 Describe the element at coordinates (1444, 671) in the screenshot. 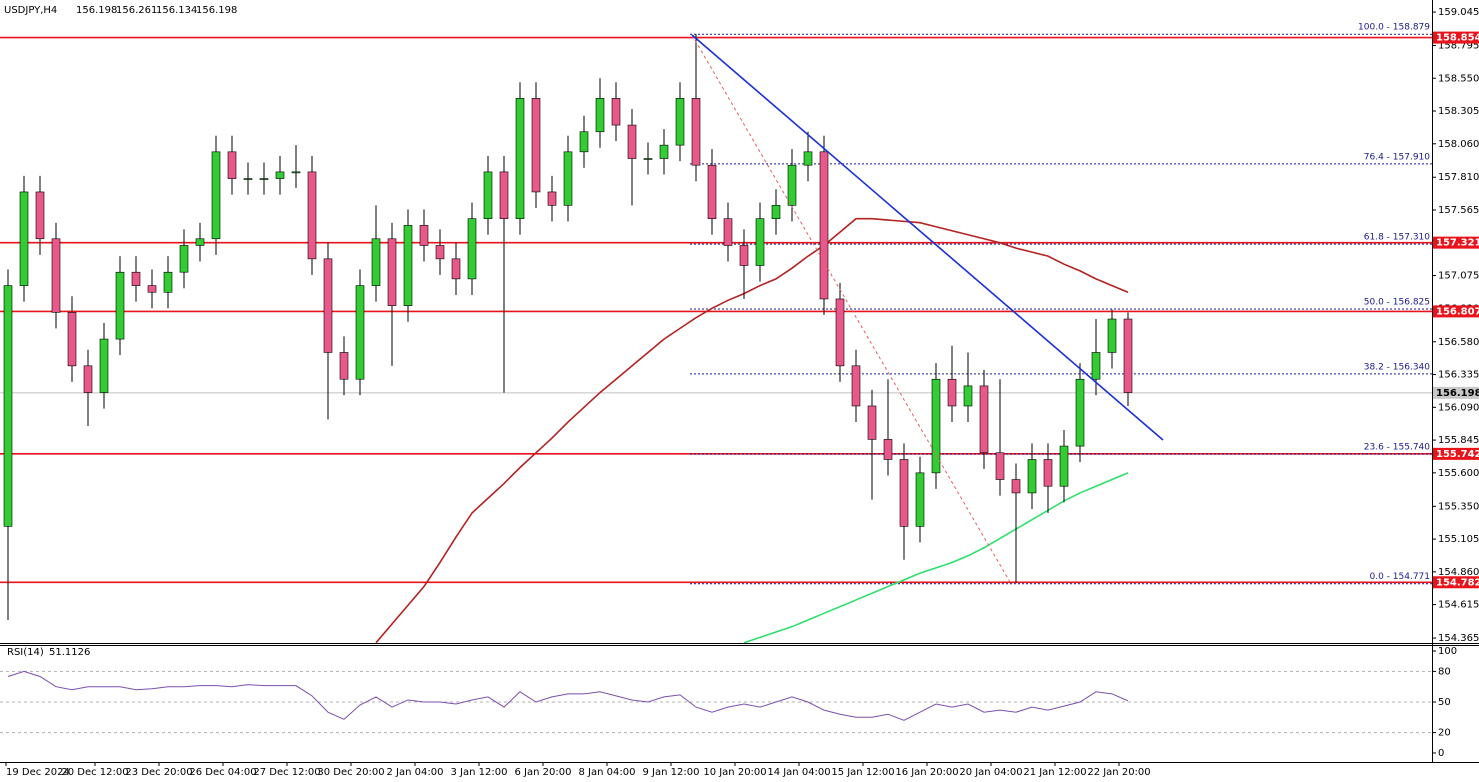

I see `rsi-y-tick-label: 80` at that location.